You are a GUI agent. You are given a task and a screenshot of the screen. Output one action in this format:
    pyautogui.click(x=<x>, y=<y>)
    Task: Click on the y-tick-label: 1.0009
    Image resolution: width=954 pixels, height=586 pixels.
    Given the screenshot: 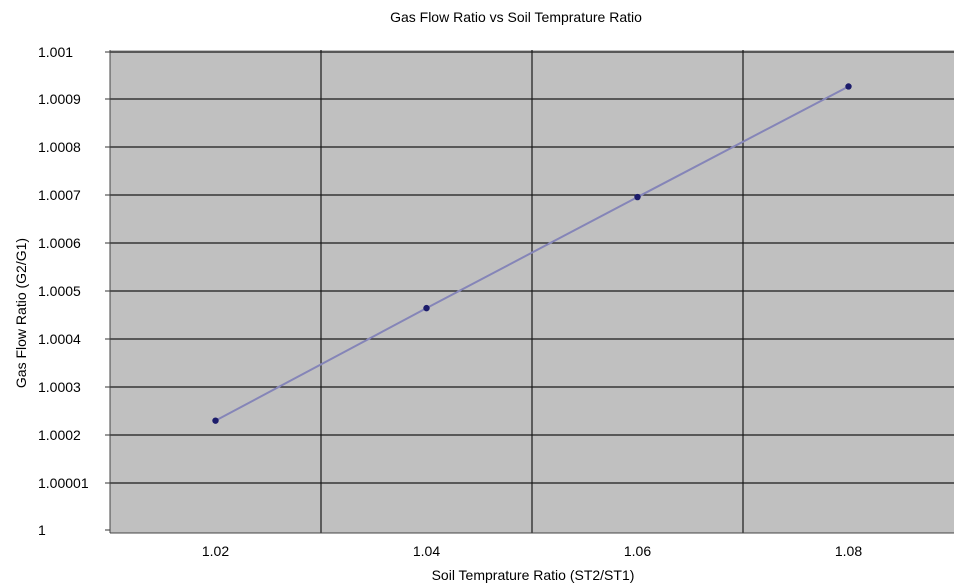 What is the action you would take?
    pyautogui.click(x=59, y=99)
    